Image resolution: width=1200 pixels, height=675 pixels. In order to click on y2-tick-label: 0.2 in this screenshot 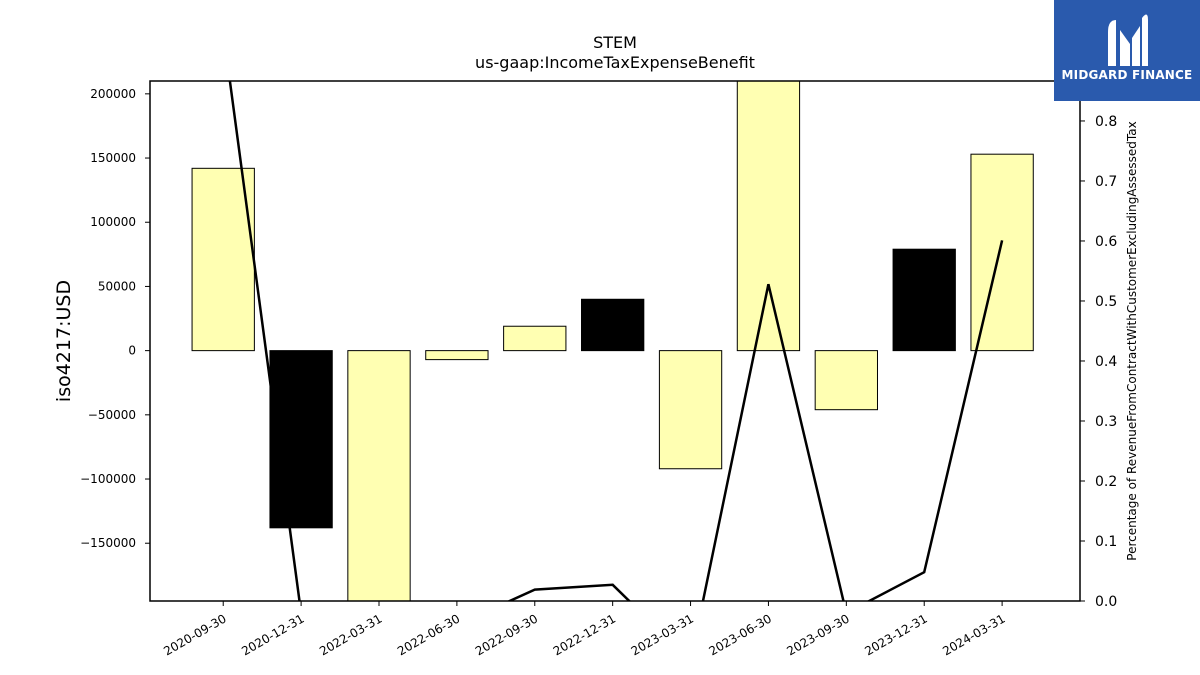, I will do `click(1106, 482)`.